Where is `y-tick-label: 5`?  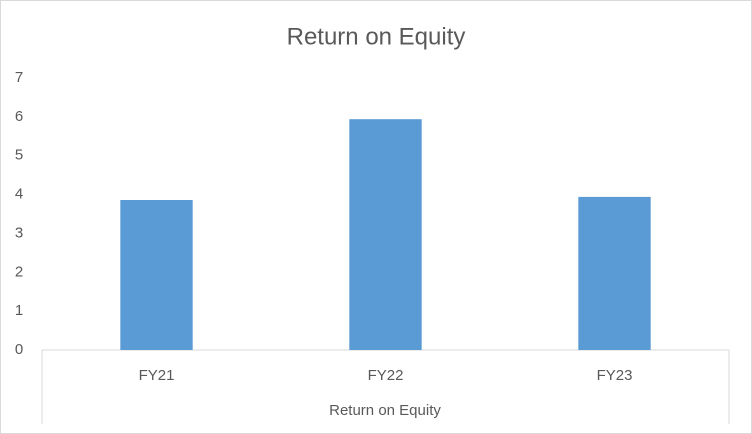 y-tick-label: 5 is located at coordinates (19, 155).